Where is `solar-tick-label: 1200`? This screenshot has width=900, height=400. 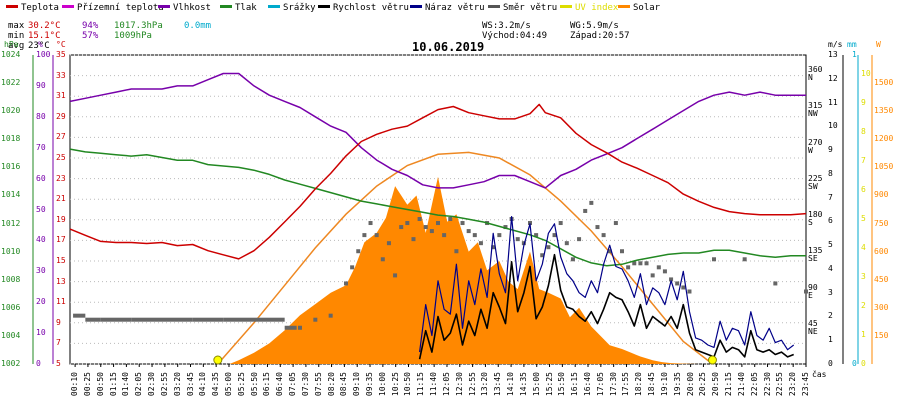
solar-tick-label: 1200 is located at coordinates (884, 139).